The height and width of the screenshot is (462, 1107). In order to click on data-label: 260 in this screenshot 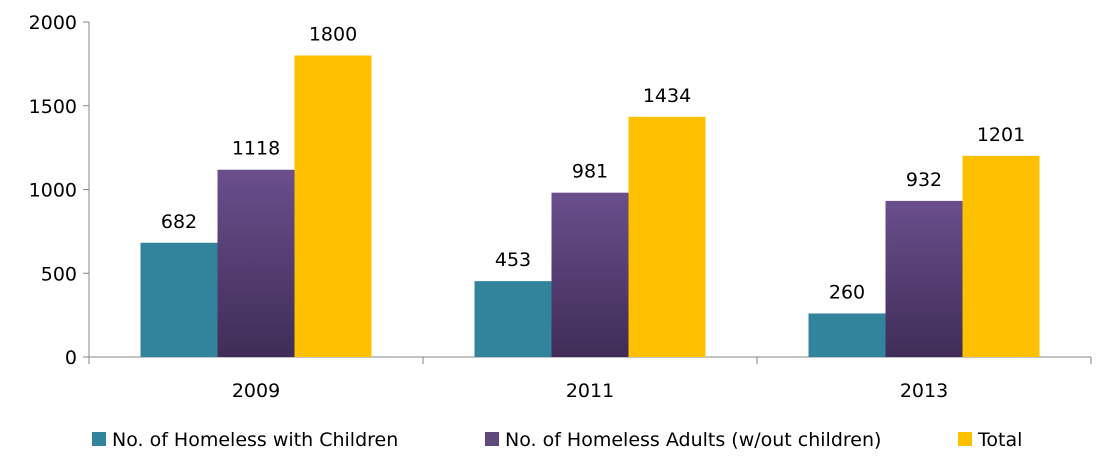, I will do `click(847, 292)`.